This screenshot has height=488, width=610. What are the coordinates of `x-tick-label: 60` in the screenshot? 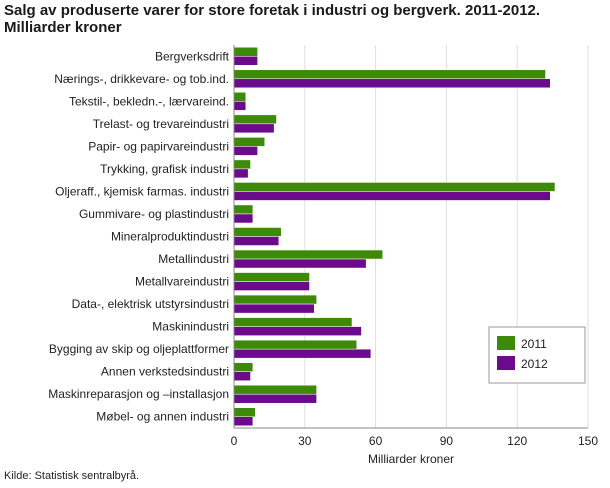 It's located at (376, 441).